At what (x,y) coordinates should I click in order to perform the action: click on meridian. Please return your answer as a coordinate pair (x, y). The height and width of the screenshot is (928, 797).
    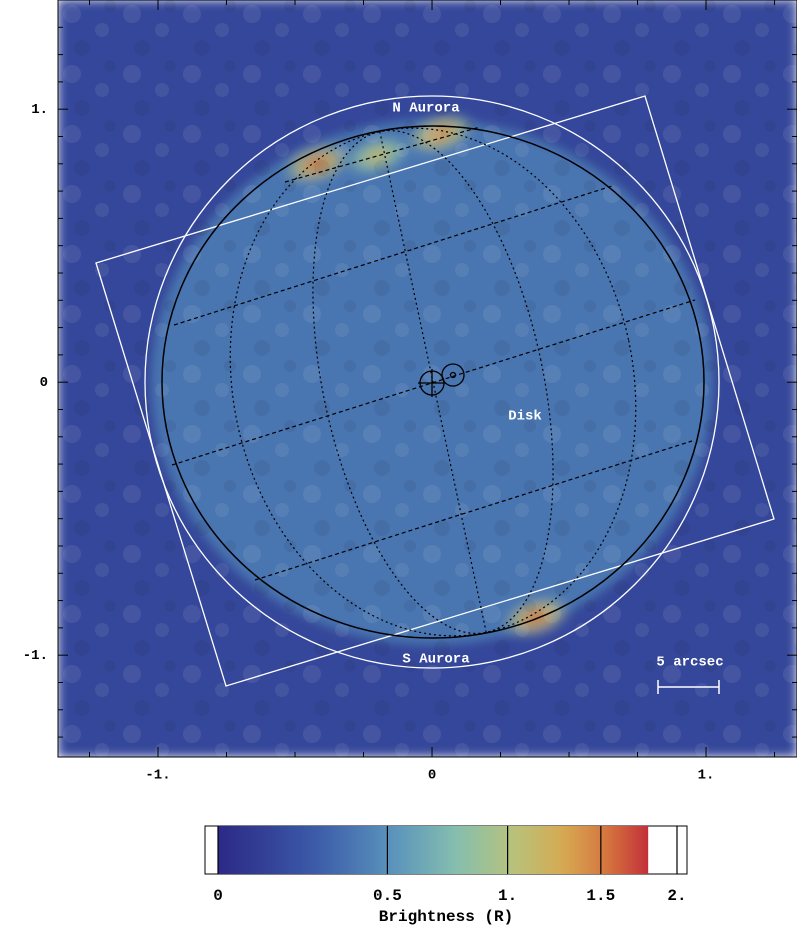
    Looking at the image, I should click on (433, 382).